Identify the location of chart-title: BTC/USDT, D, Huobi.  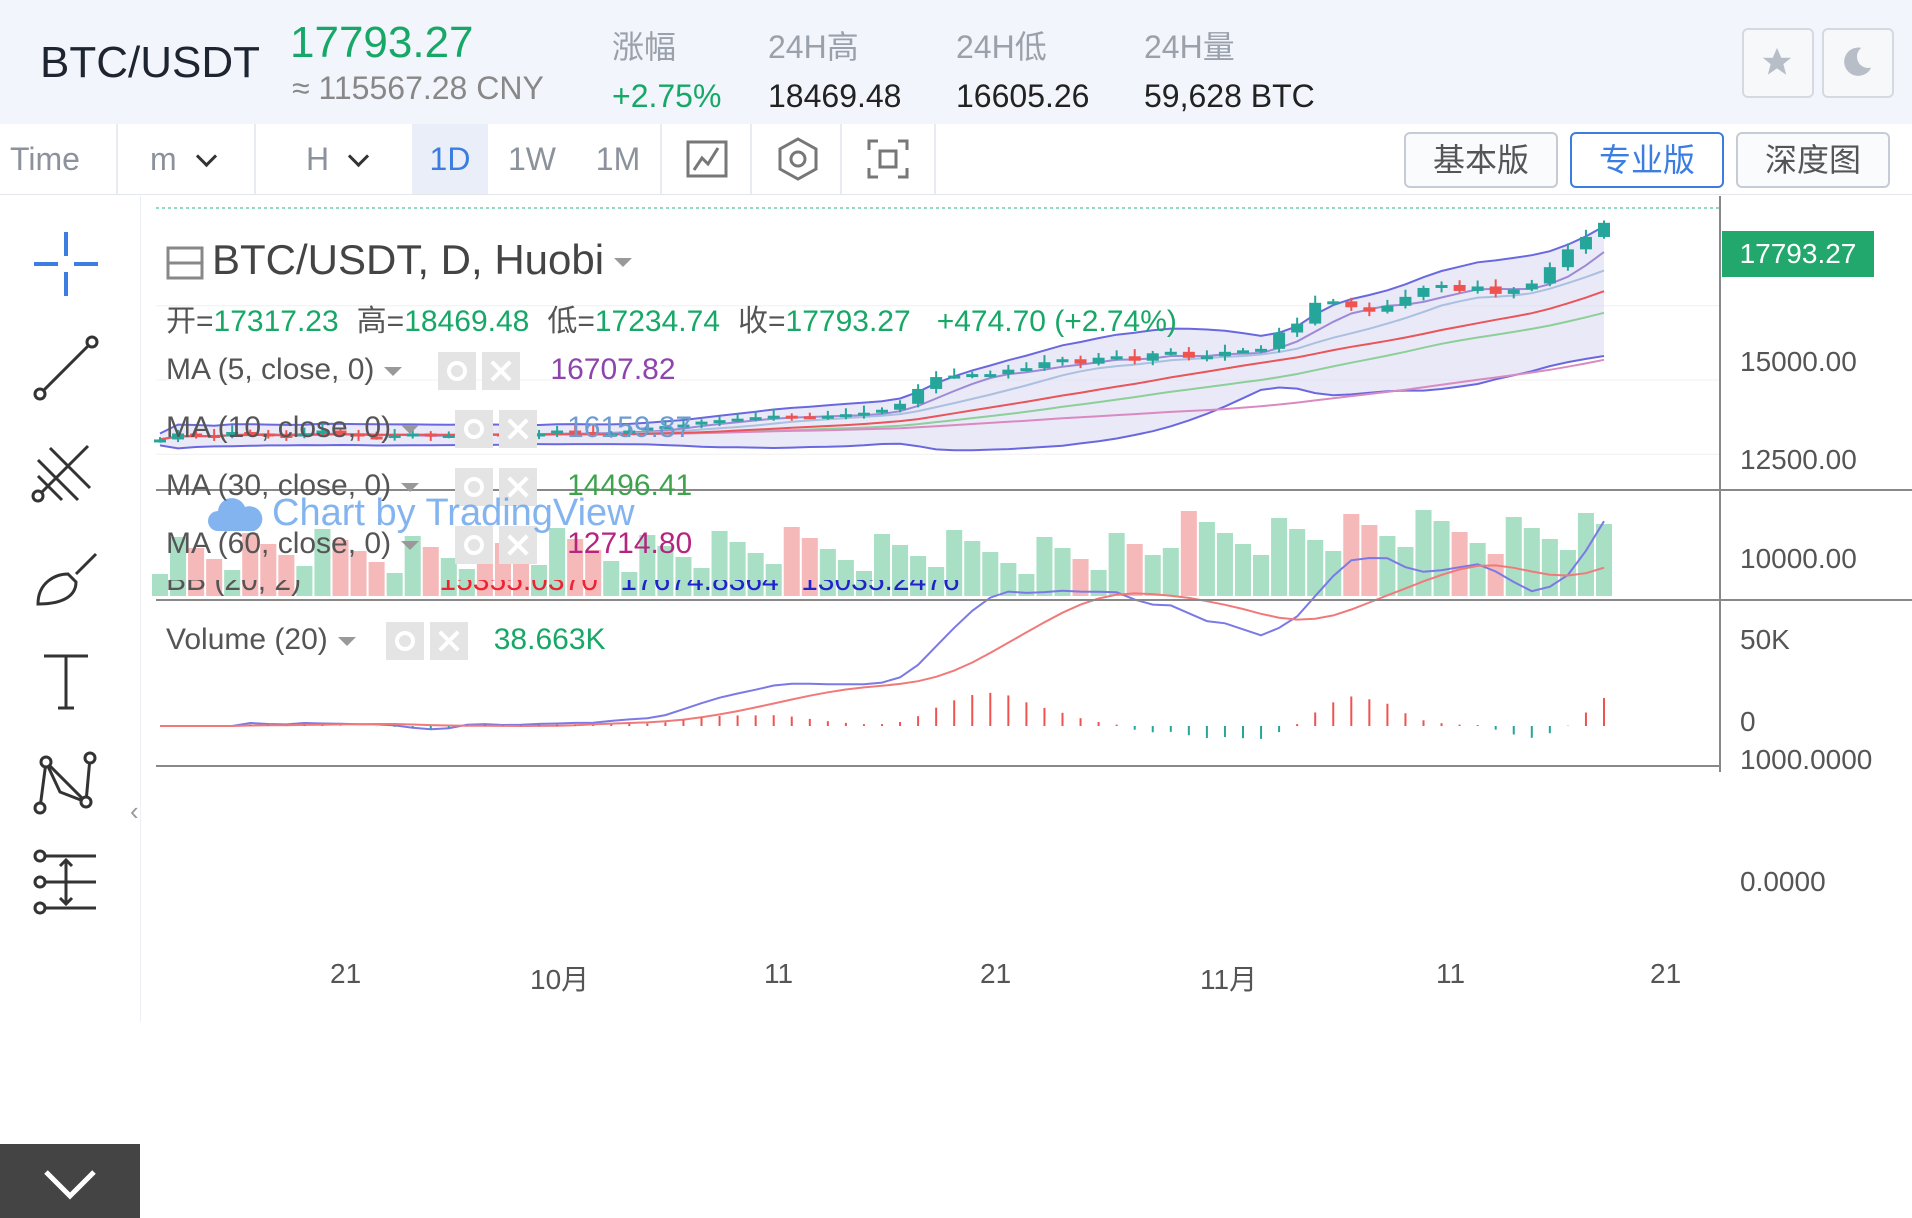
(399, 260).